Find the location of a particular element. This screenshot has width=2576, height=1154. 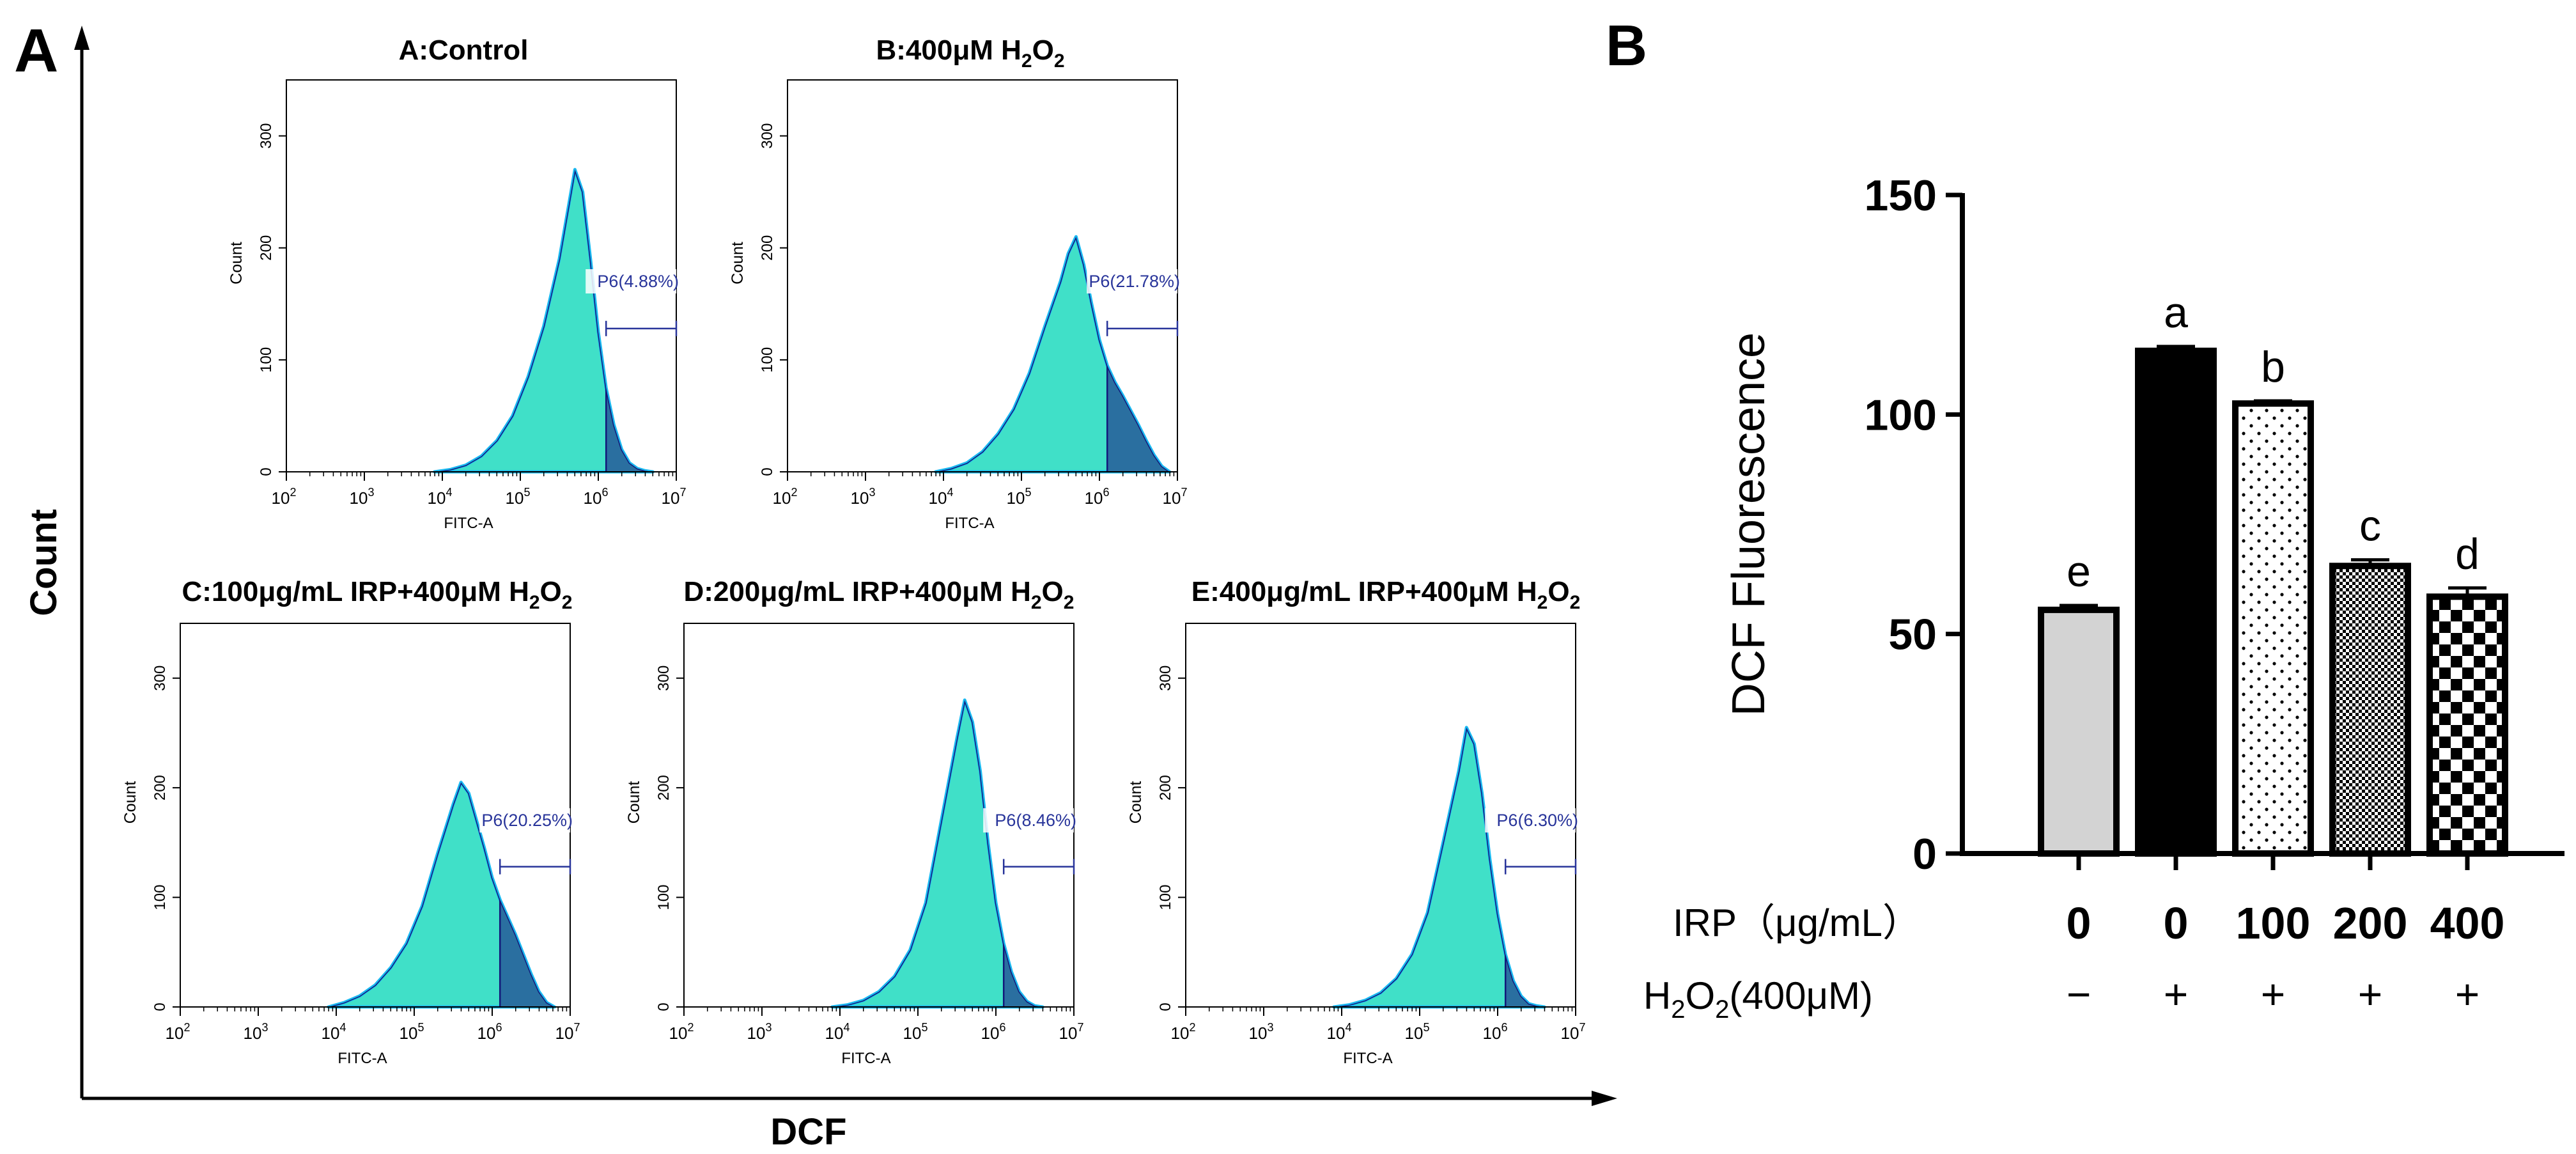

histogram-title: B:400μM H2O2 is located at coordinates (970, 53).